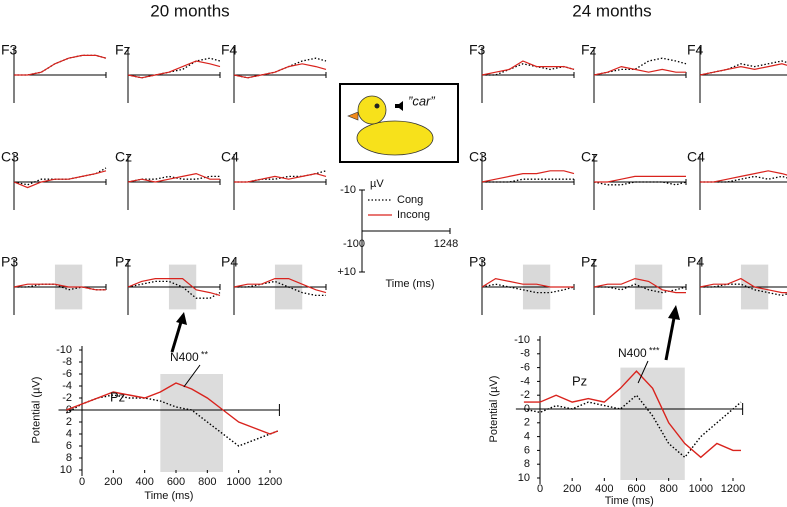  Describe the element at coordinates (654, 350) in the screenshot. I see `significance: ***` at that location.